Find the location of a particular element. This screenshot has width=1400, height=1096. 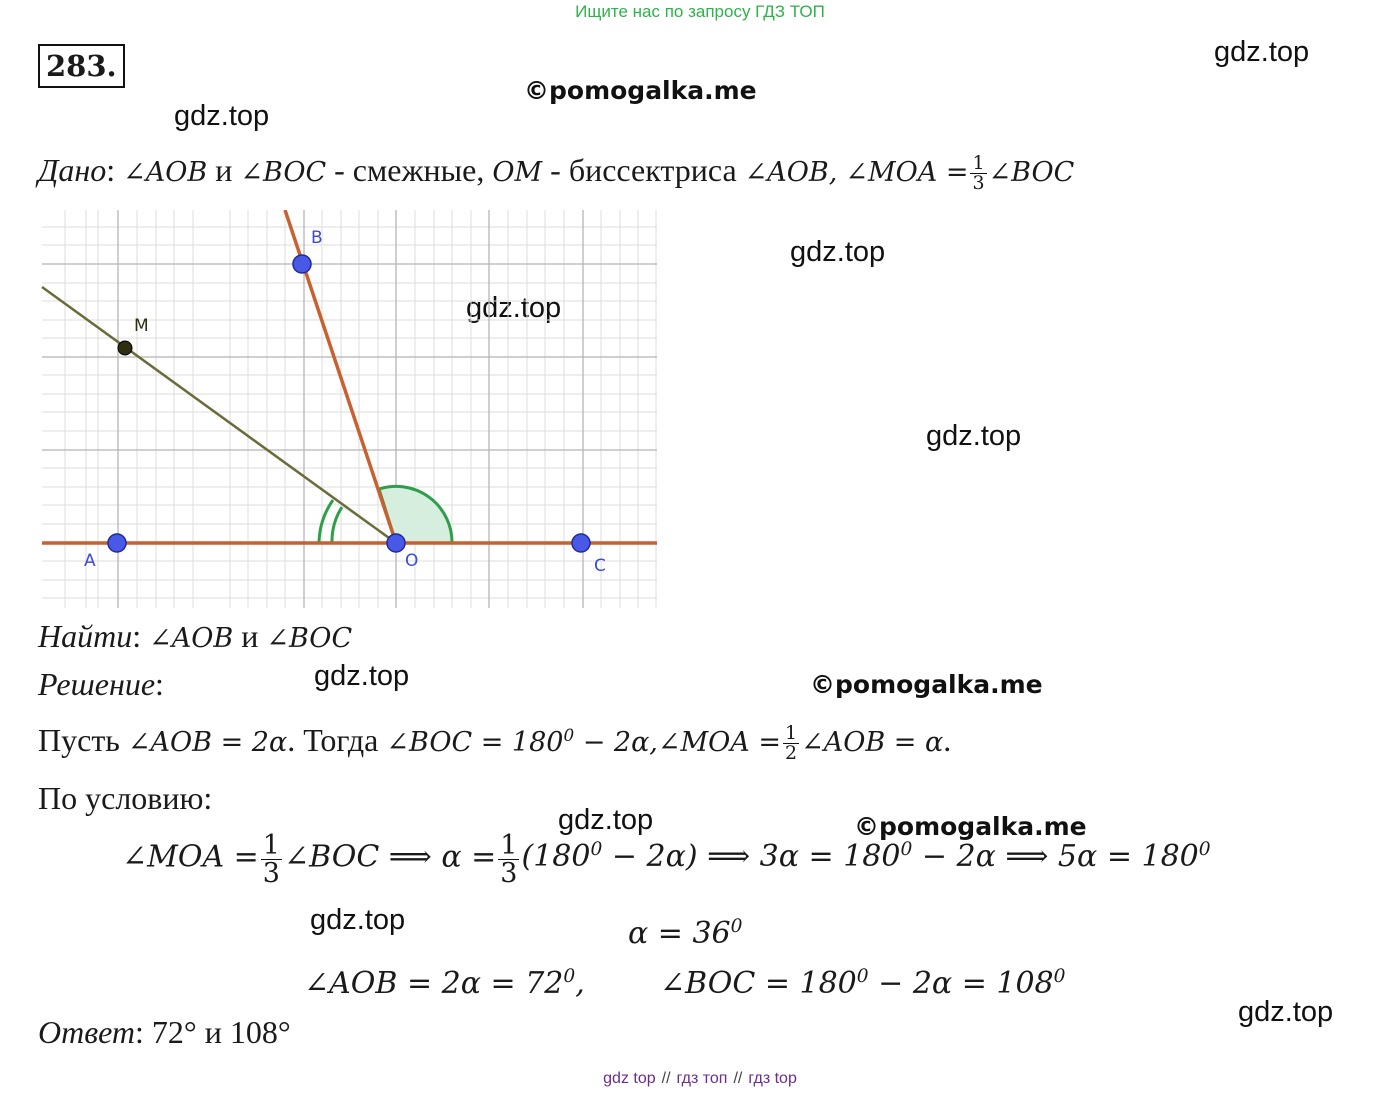

equation-result: ∠AOB = 2α = 720, is located at coordinates (444, 983).